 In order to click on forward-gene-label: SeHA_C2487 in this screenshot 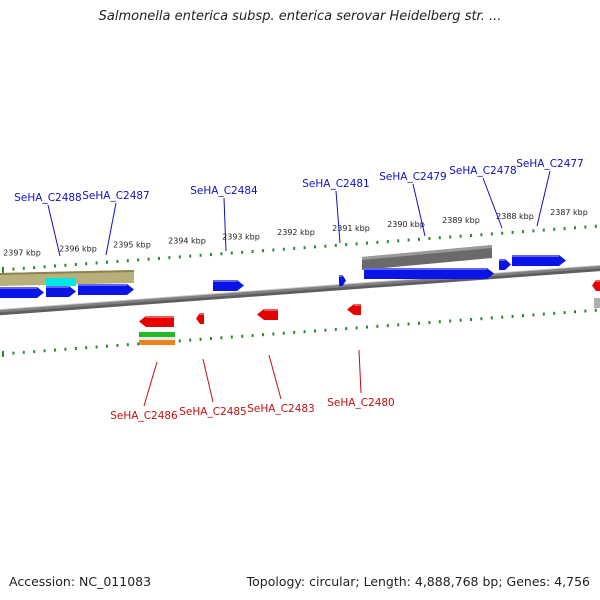, I will do `click(116, 196)`.